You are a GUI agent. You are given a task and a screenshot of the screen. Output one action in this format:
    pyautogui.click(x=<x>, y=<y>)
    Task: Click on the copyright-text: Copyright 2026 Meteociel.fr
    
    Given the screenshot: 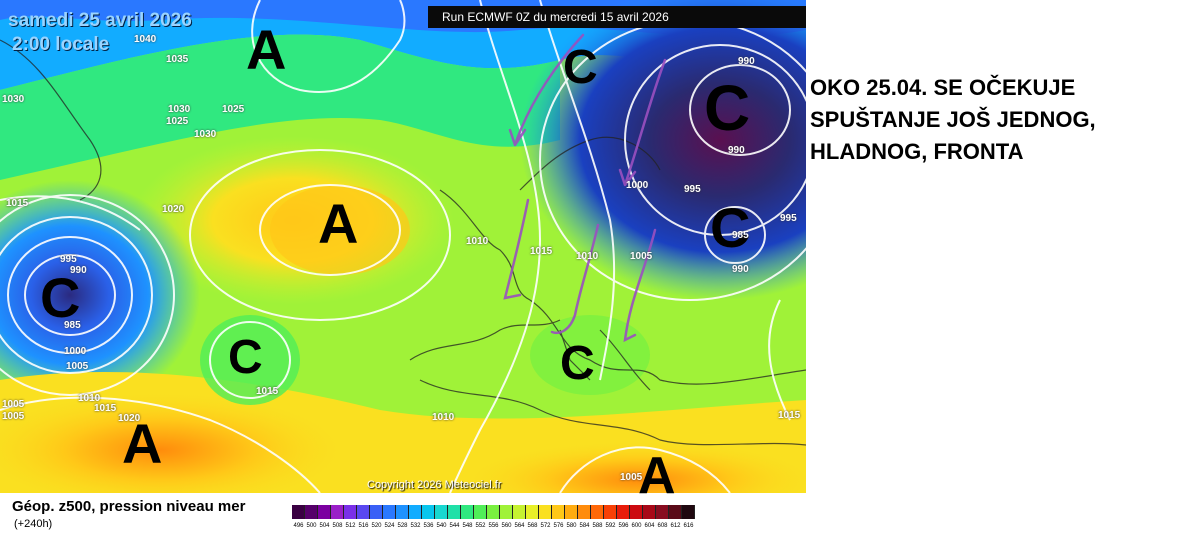 What is the action you would take?
    pyautogui.click(x=434, y=485)
    